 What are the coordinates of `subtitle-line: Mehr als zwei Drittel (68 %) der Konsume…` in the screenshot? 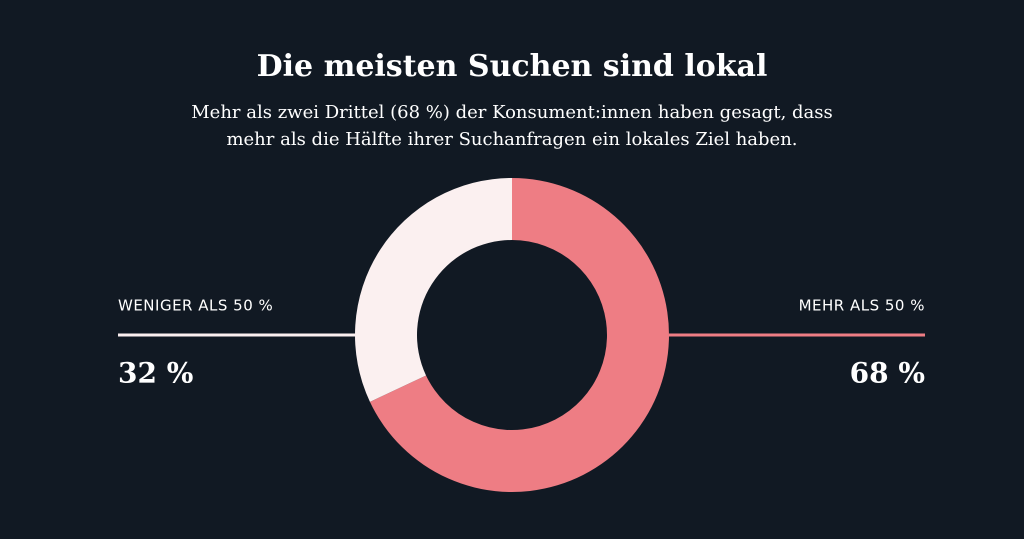 It's located at (512, 112).